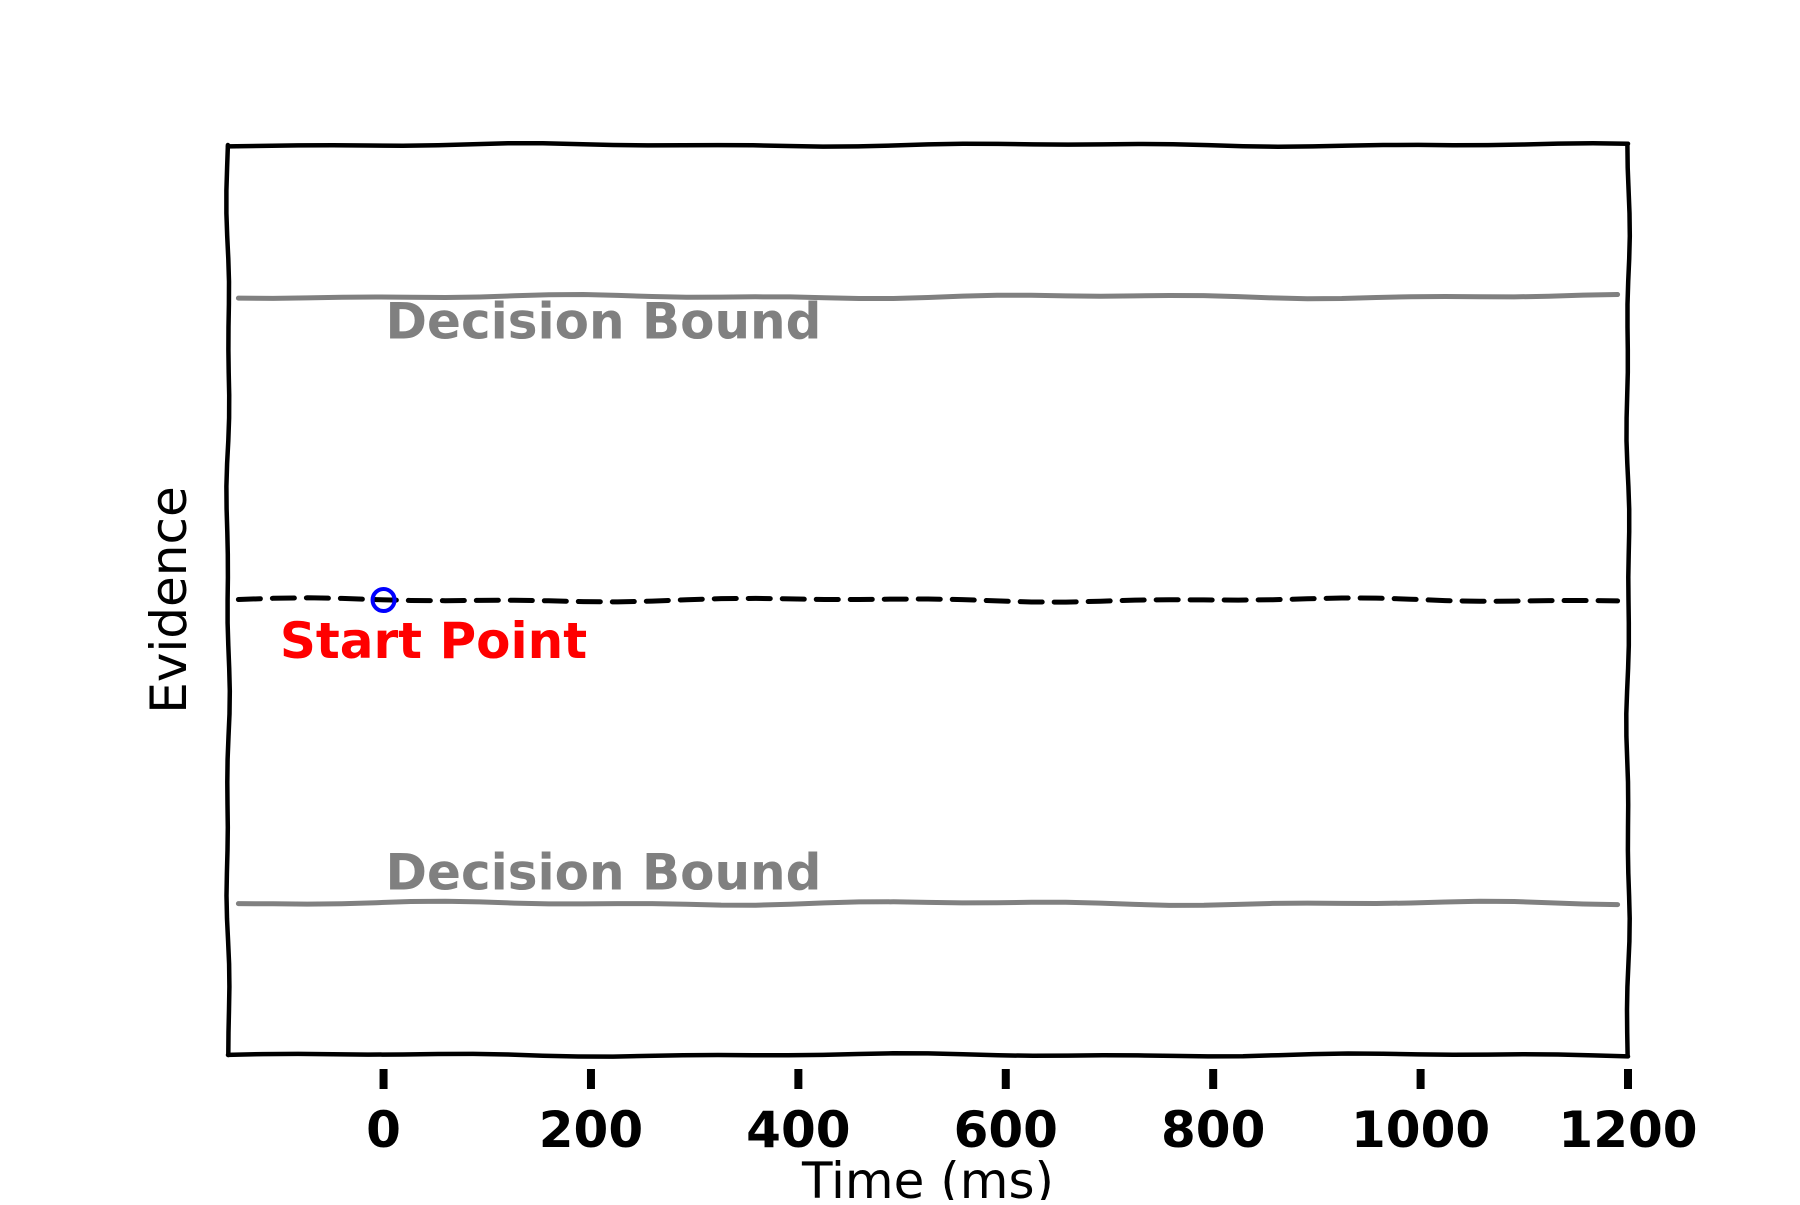  I want to click on axes-frame-bottom, so click(928, 1055).